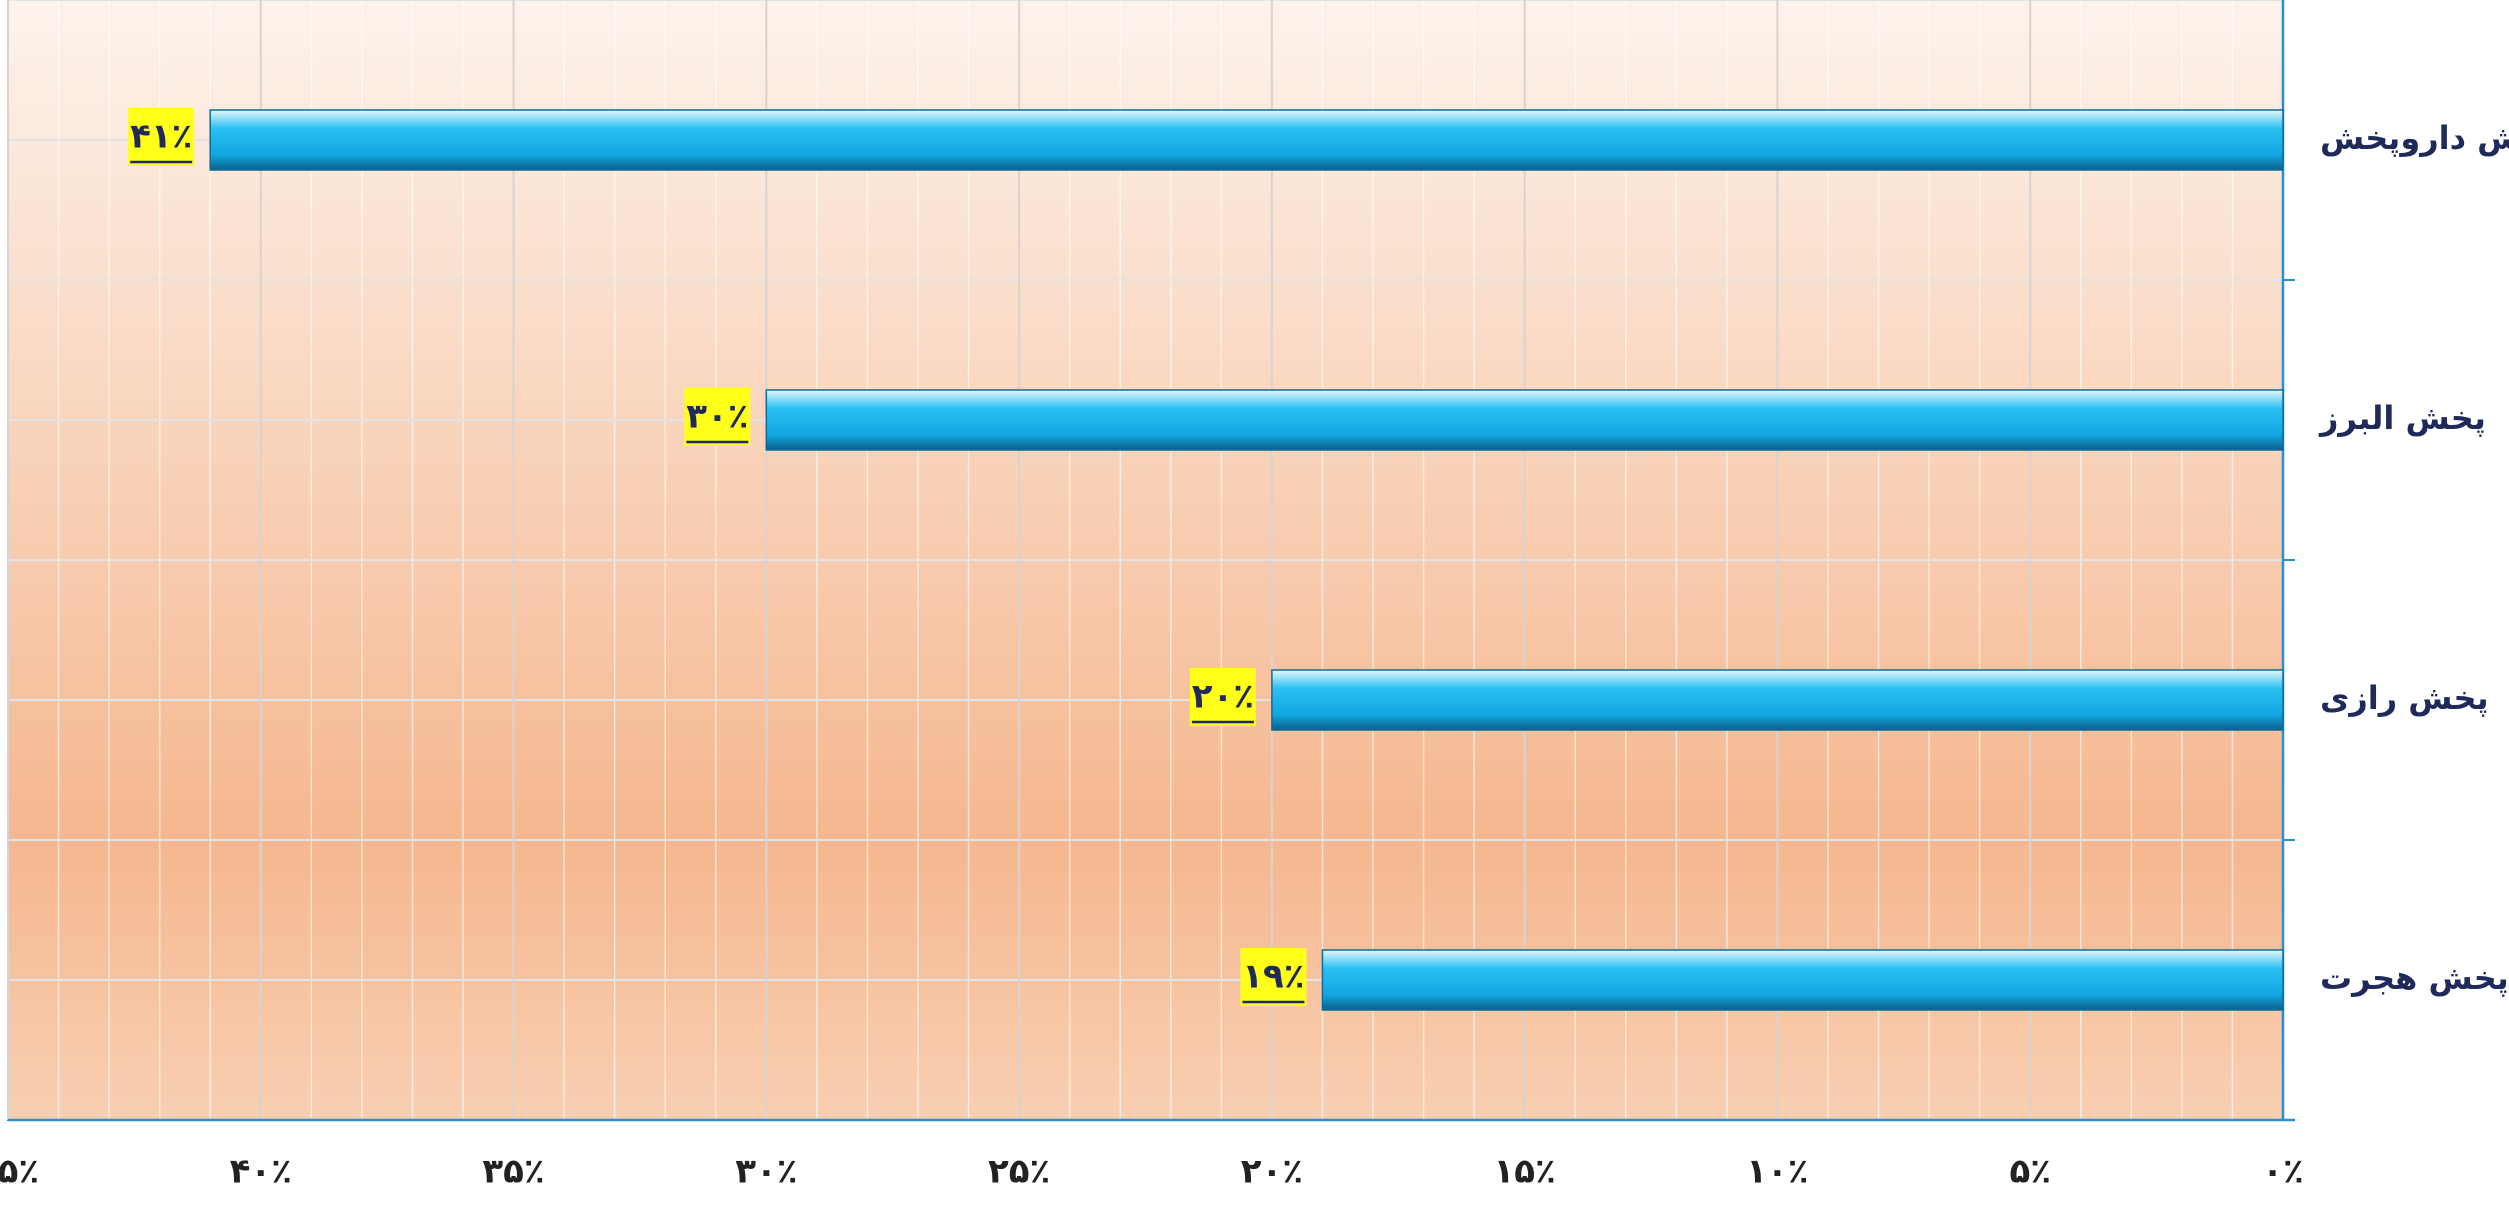 Image resolution: width=2509 pixels, height=1225 pixels. I want to click on x-tick-label: ۲۵٪, so click(1019, 1172).